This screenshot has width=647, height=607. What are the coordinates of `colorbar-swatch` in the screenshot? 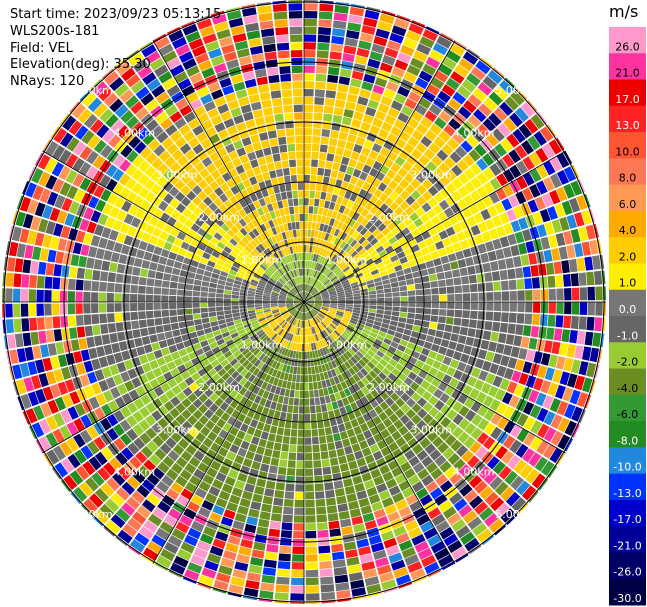 It's located at (627, 461).